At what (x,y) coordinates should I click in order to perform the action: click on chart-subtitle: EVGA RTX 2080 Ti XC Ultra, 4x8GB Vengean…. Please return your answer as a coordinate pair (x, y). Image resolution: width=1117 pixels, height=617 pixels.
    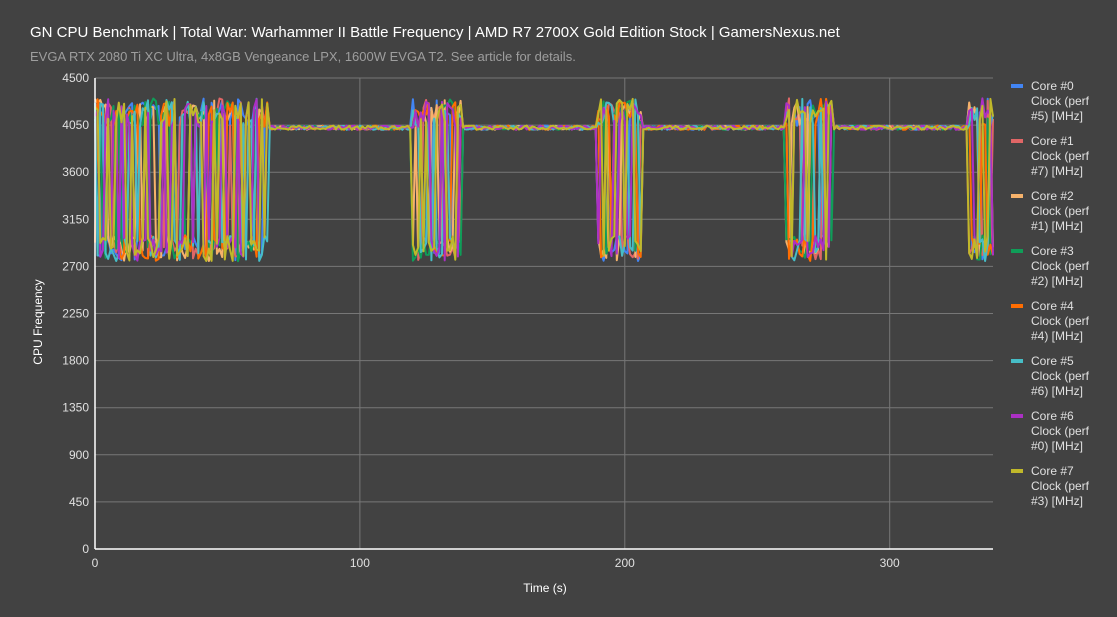
    Looking at the image, I should click on (303, 56).